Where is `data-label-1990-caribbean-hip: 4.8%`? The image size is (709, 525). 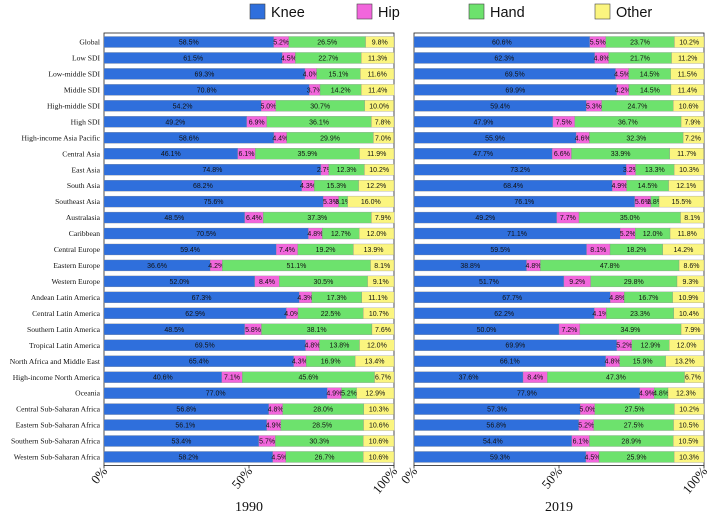
data-label-1990-caribbean-hip: 4.8% is located at coordinates (315, 234).